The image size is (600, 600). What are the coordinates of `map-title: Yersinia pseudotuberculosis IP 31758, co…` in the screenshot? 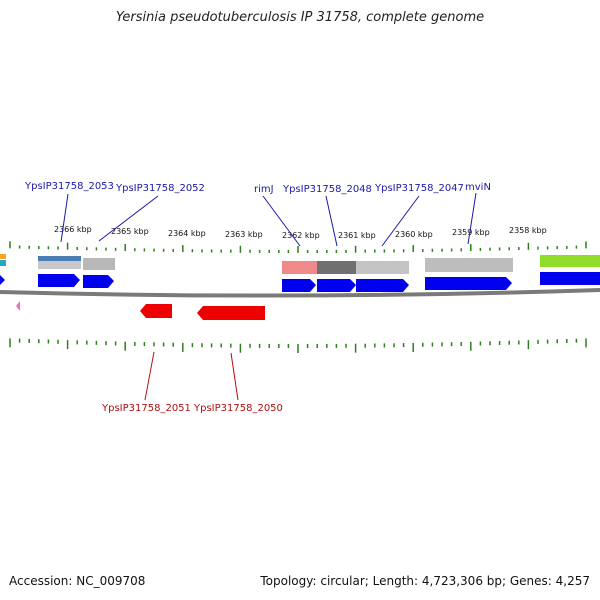 It's located at (300, 17).